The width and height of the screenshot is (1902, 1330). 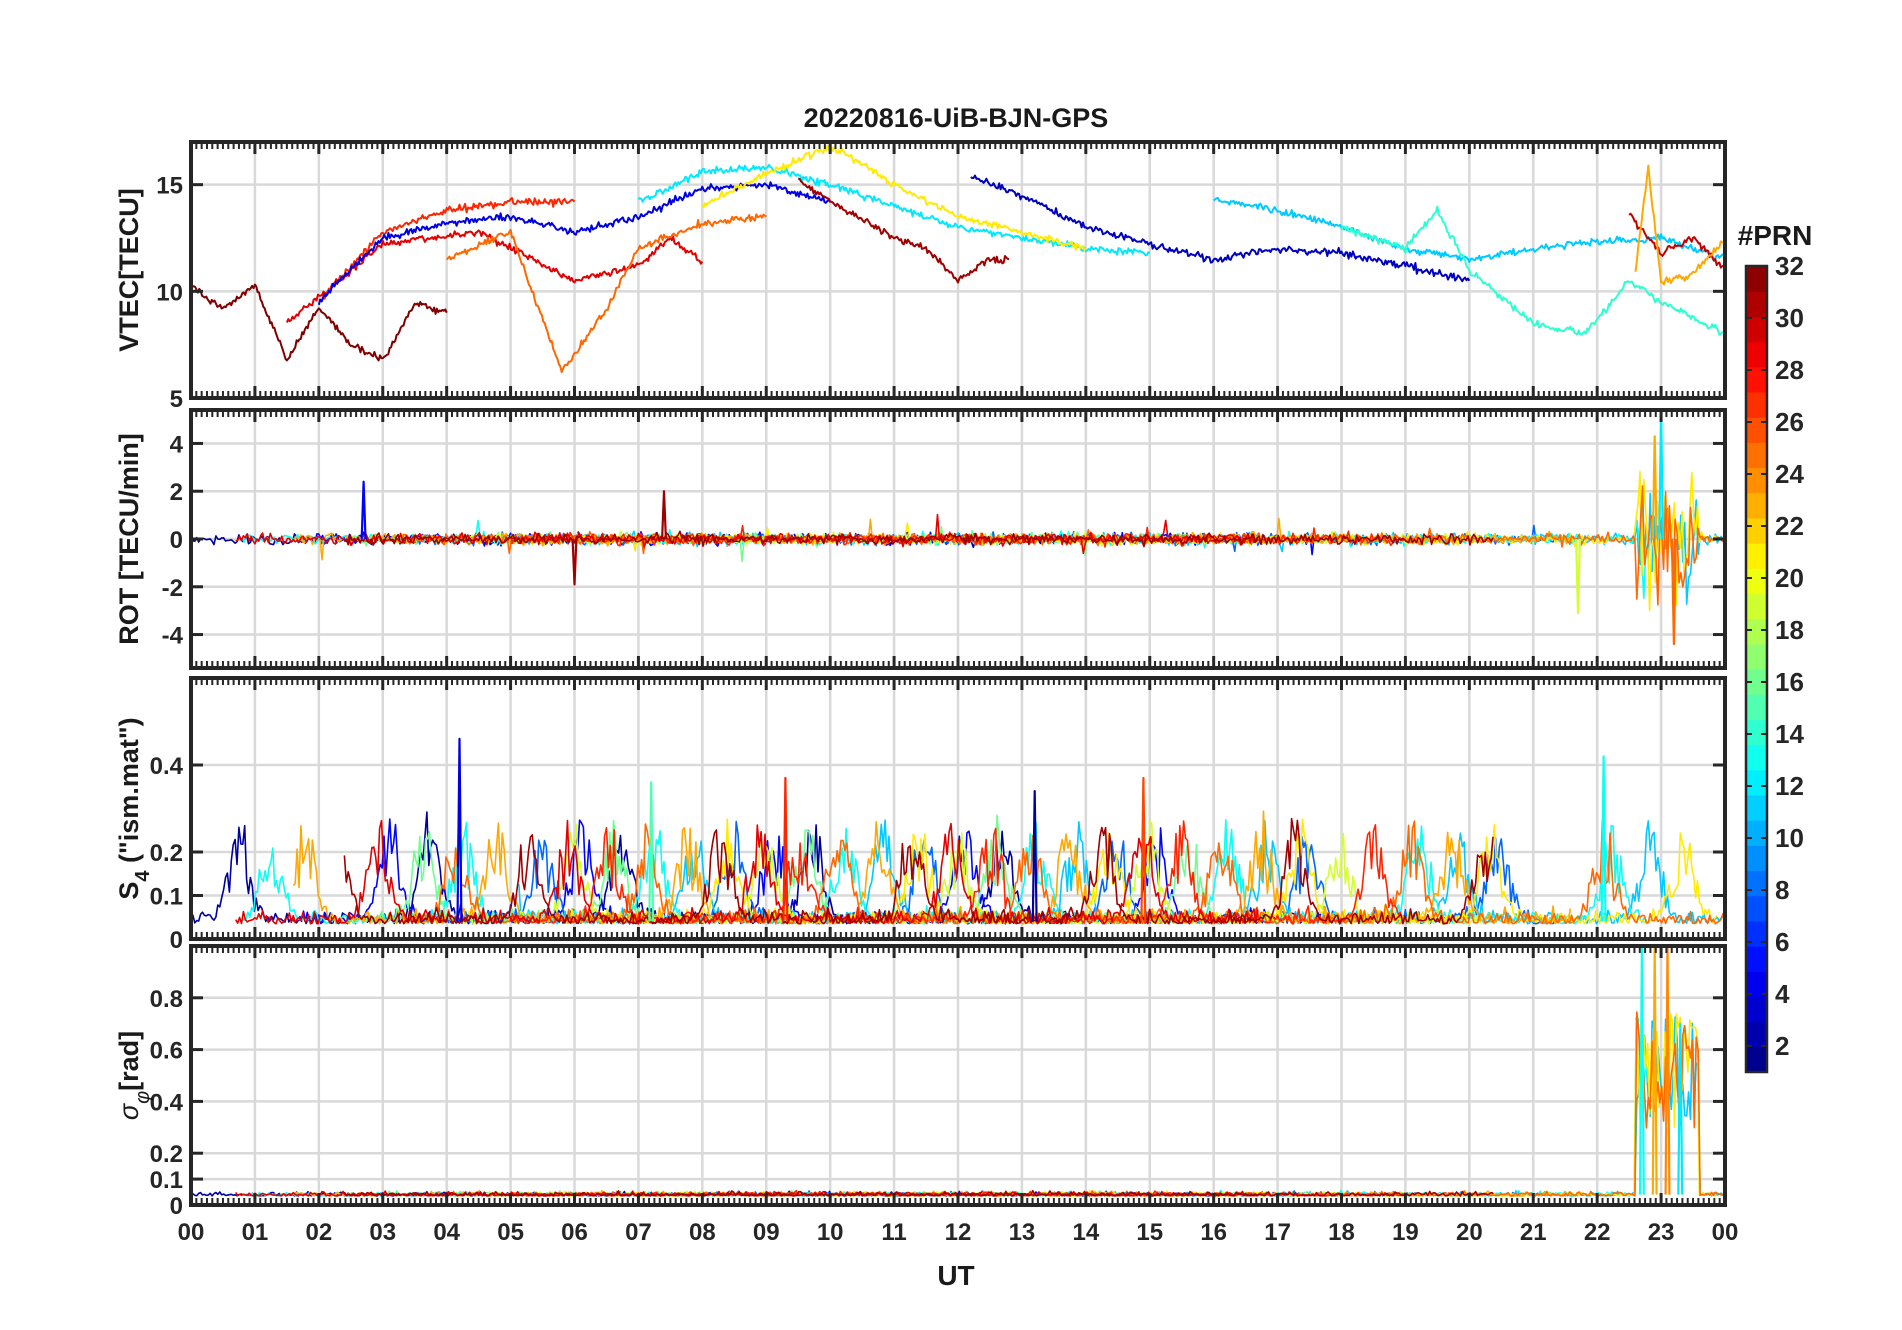 What do you see at coordinates (1789, 786) in the screenshot?
I see `colorbar-tick-label: 12` at bounding box center [1789, 786].